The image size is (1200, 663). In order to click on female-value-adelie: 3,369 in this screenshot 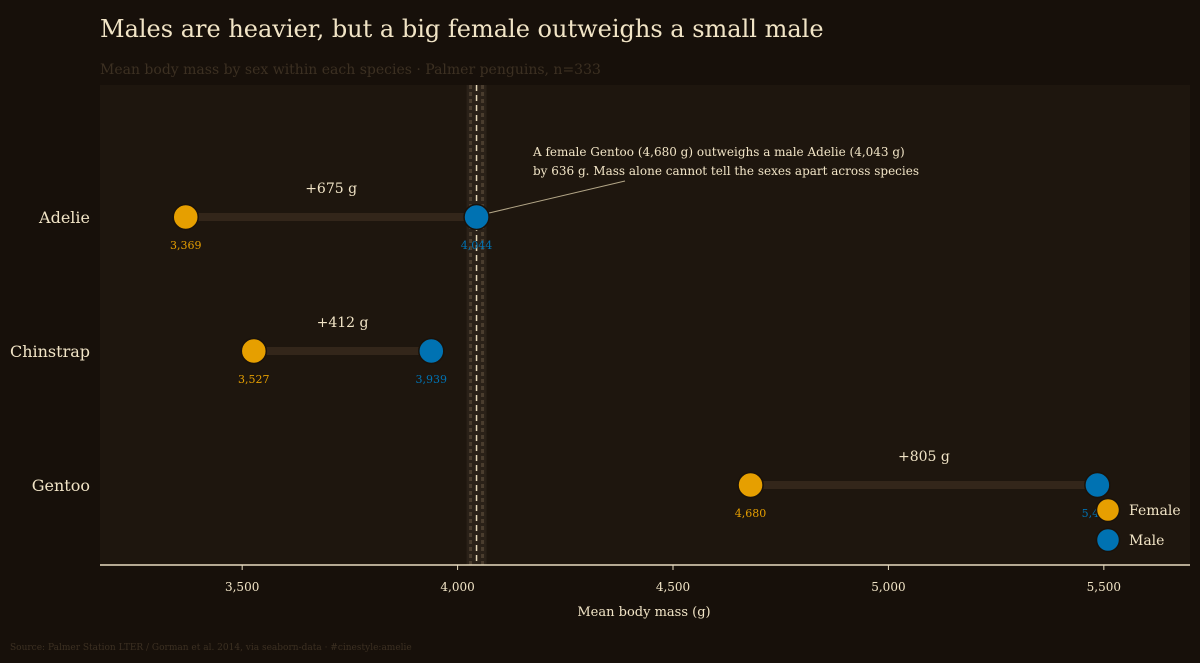, I will do `click(186, 245)`.